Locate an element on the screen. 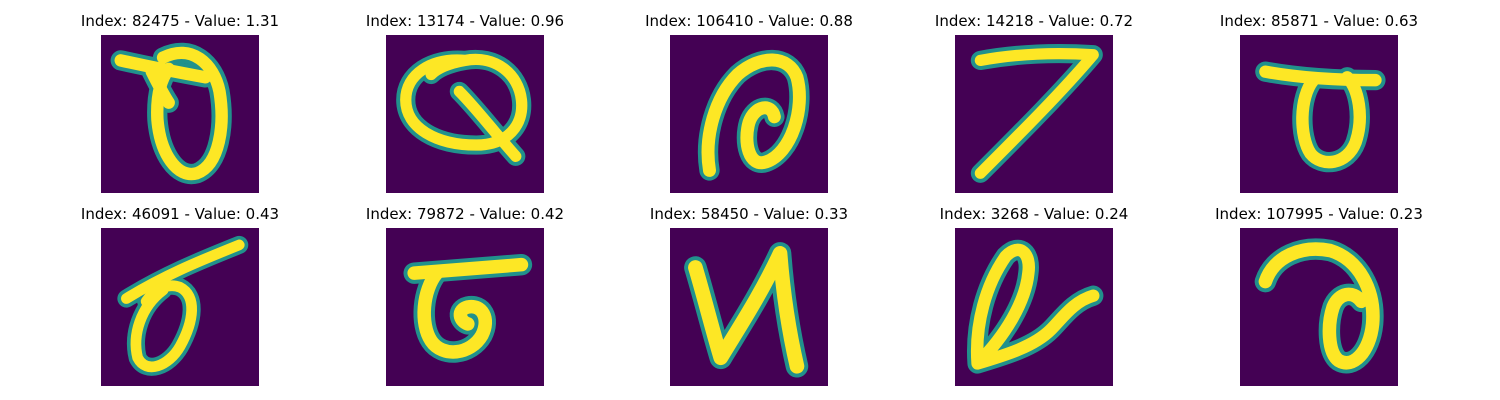 The height and width of the screenshot is (400, 1500). panel-title: Index: 14218 - Value: 0.72 is located at coordinates (1034, 21).